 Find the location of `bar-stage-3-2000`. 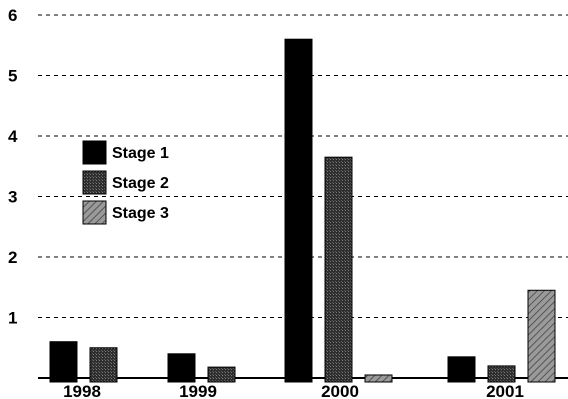

bar-stage-3-2000 is located at coordinates (378, 378).